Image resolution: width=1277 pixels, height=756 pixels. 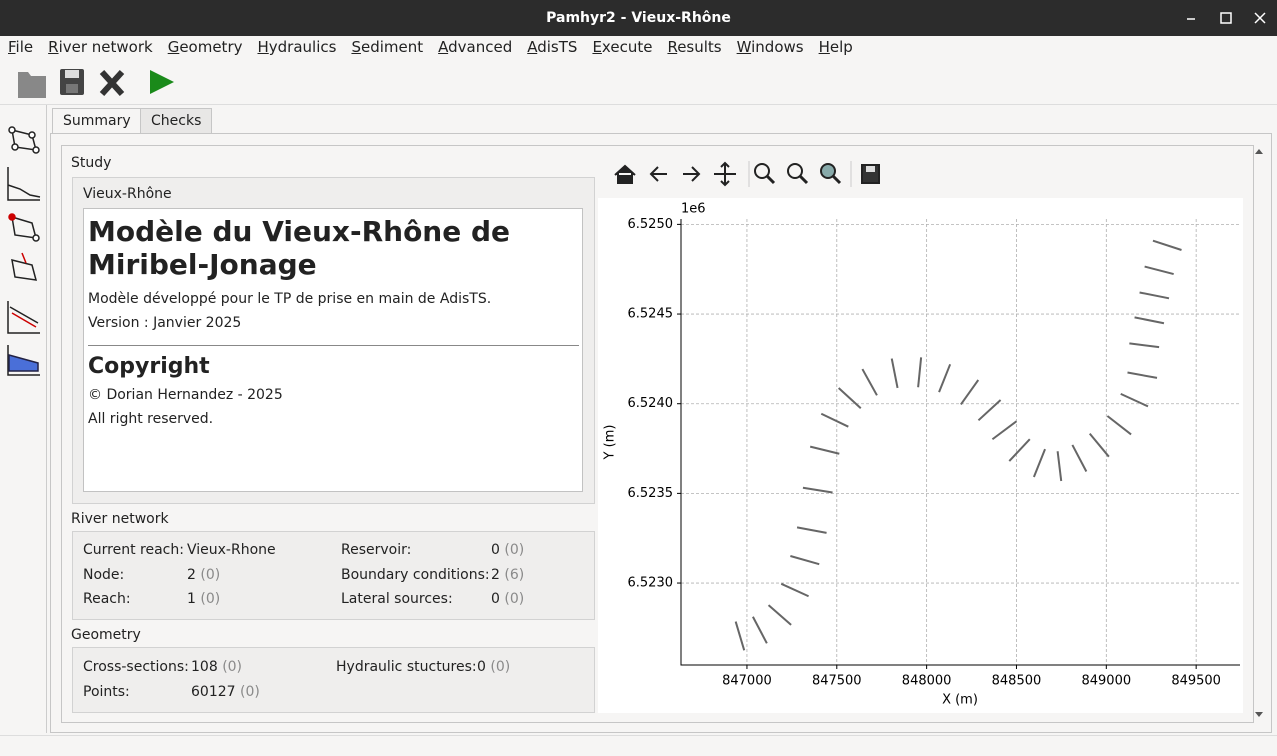 What do you see at coordinates (299, 248) in the screenshot?
I see `heading: Modèle du Vieux-Rhône de Miribel-Jonage` at bounding box center [299, 248].